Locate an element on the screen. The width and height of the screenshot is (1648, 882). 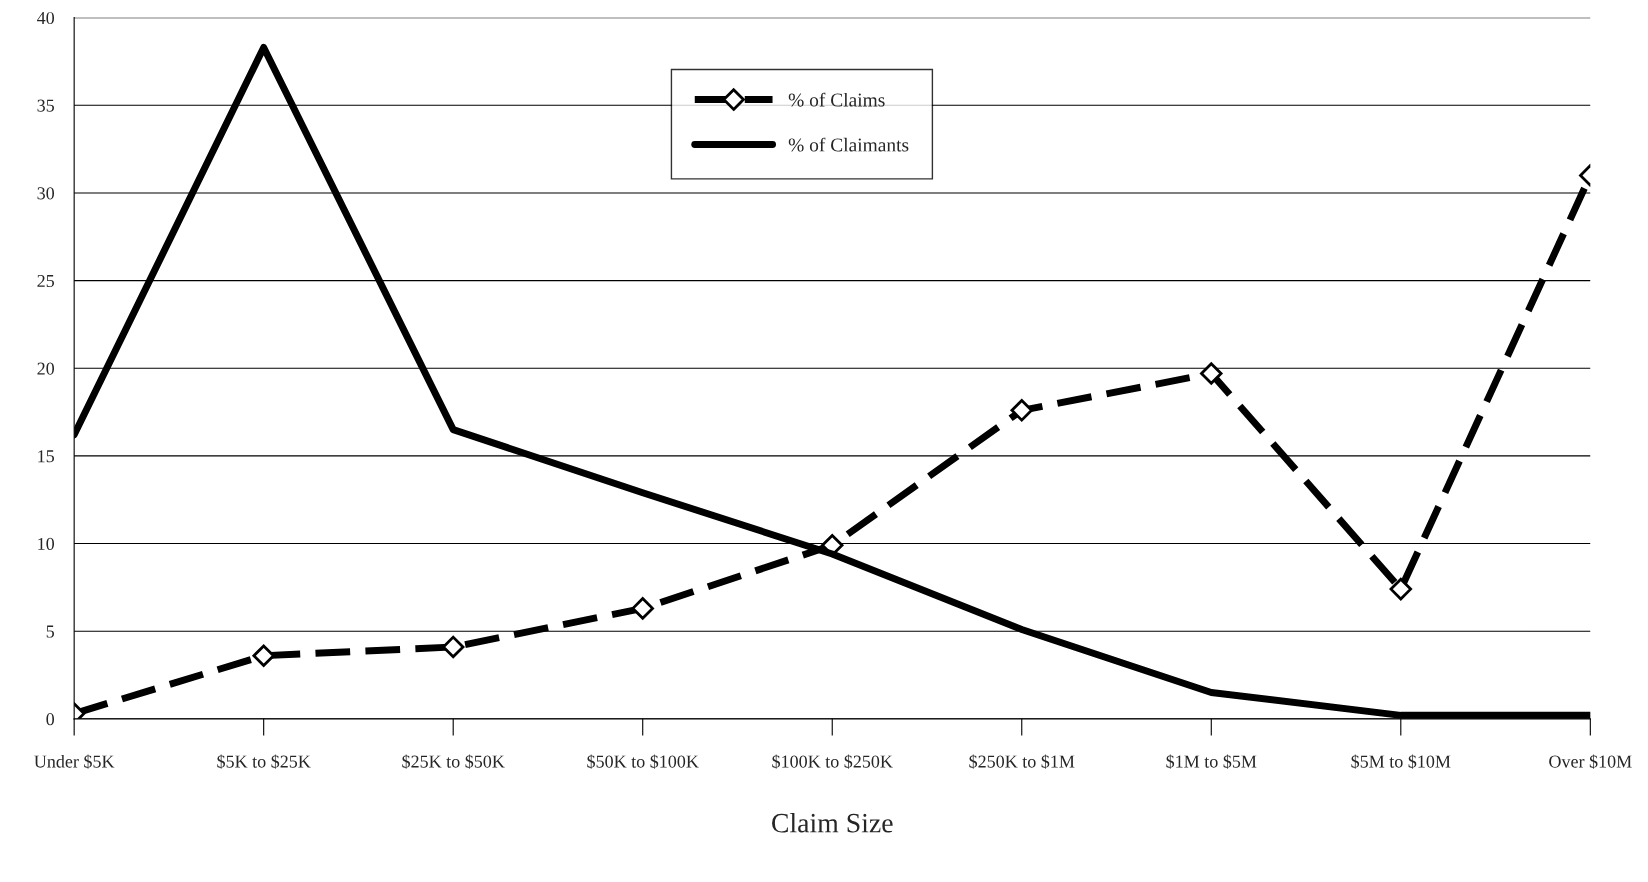
y-tick-label: 10 is located at coordinates (46, 543).